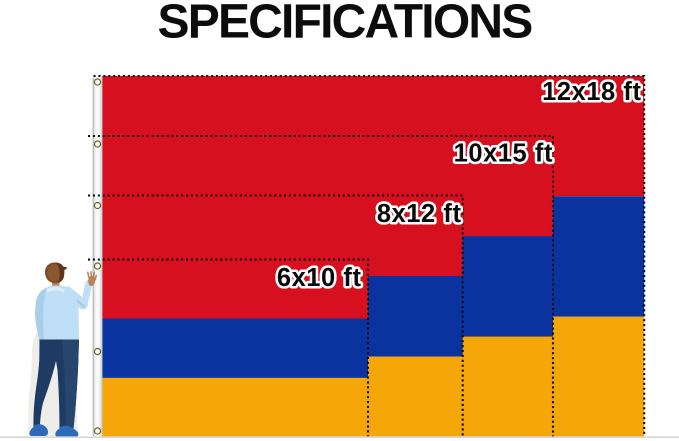 The width and height of the screenshot is (679, 441). I want to click on svg-text: 12x18 ft, so click(591, 92).